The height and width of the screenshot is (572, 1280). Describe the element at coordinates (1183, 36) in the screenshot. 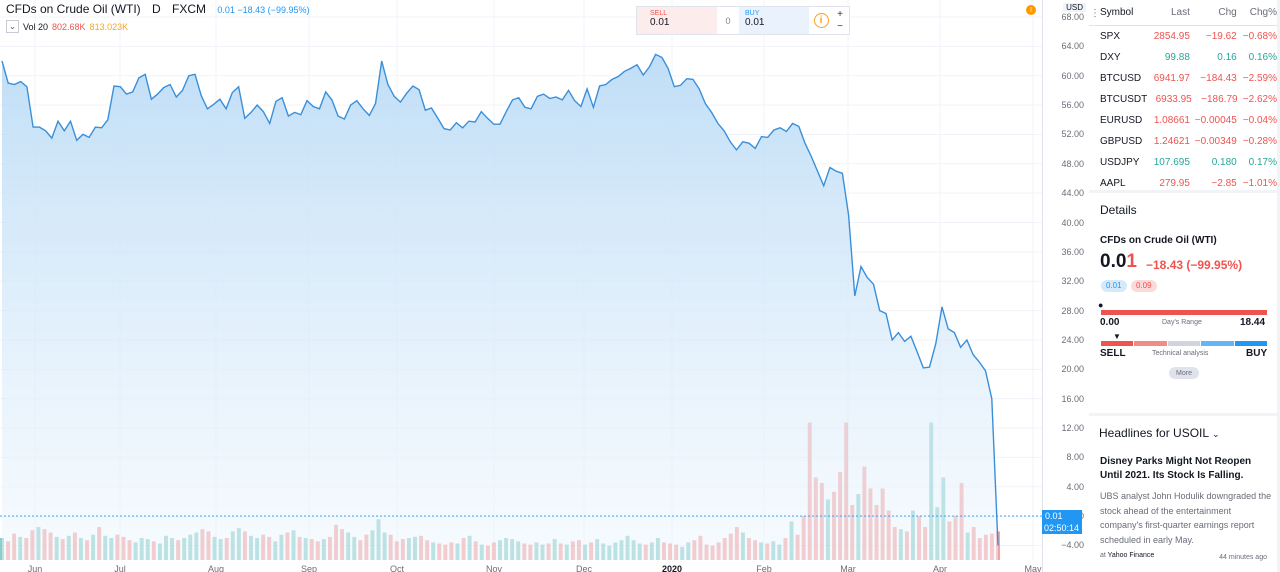

I see `watchlist-row: SPX 2854.95 −19.62 −0.68%` at that location.